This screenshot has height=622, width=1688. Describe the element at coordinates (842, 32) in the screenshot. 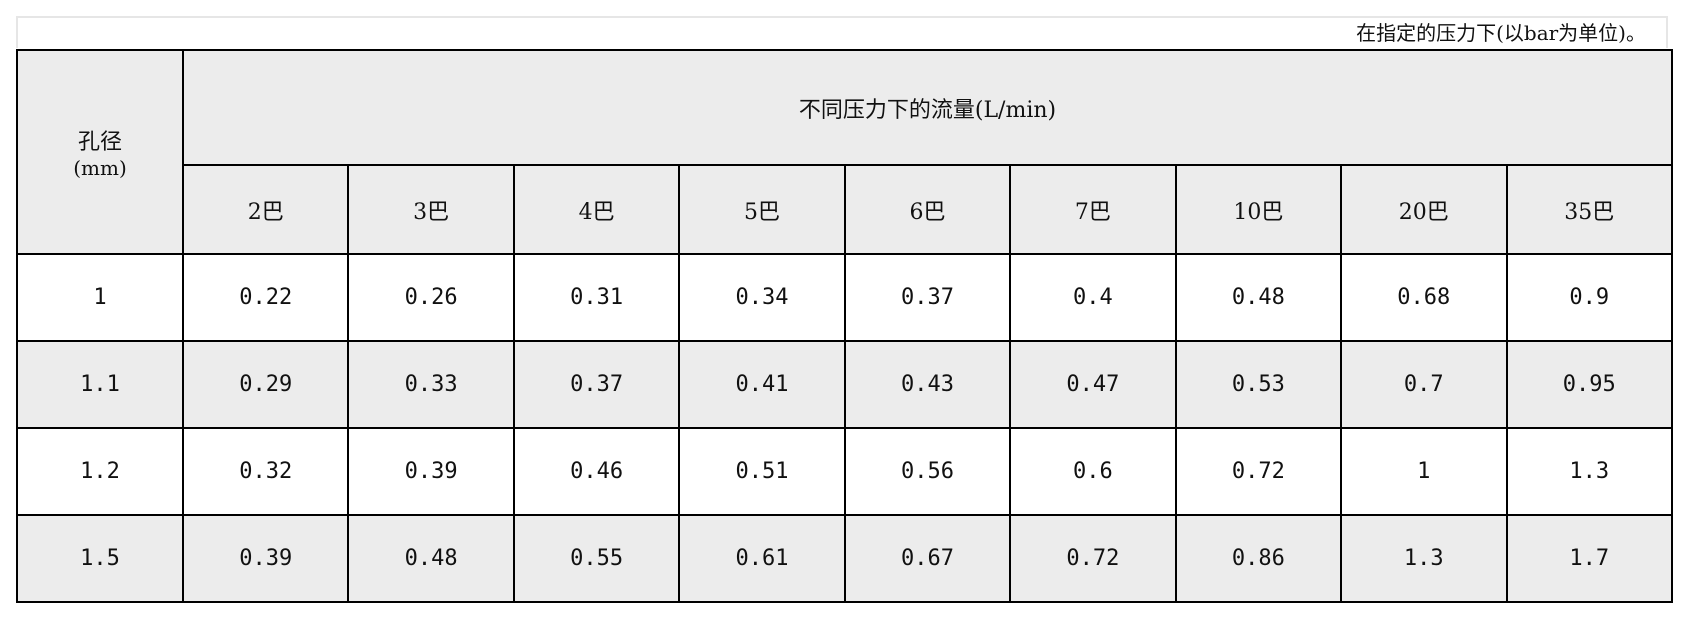

I see `table-caption: 在指定的压力下(以bar为单位)。` at that location.